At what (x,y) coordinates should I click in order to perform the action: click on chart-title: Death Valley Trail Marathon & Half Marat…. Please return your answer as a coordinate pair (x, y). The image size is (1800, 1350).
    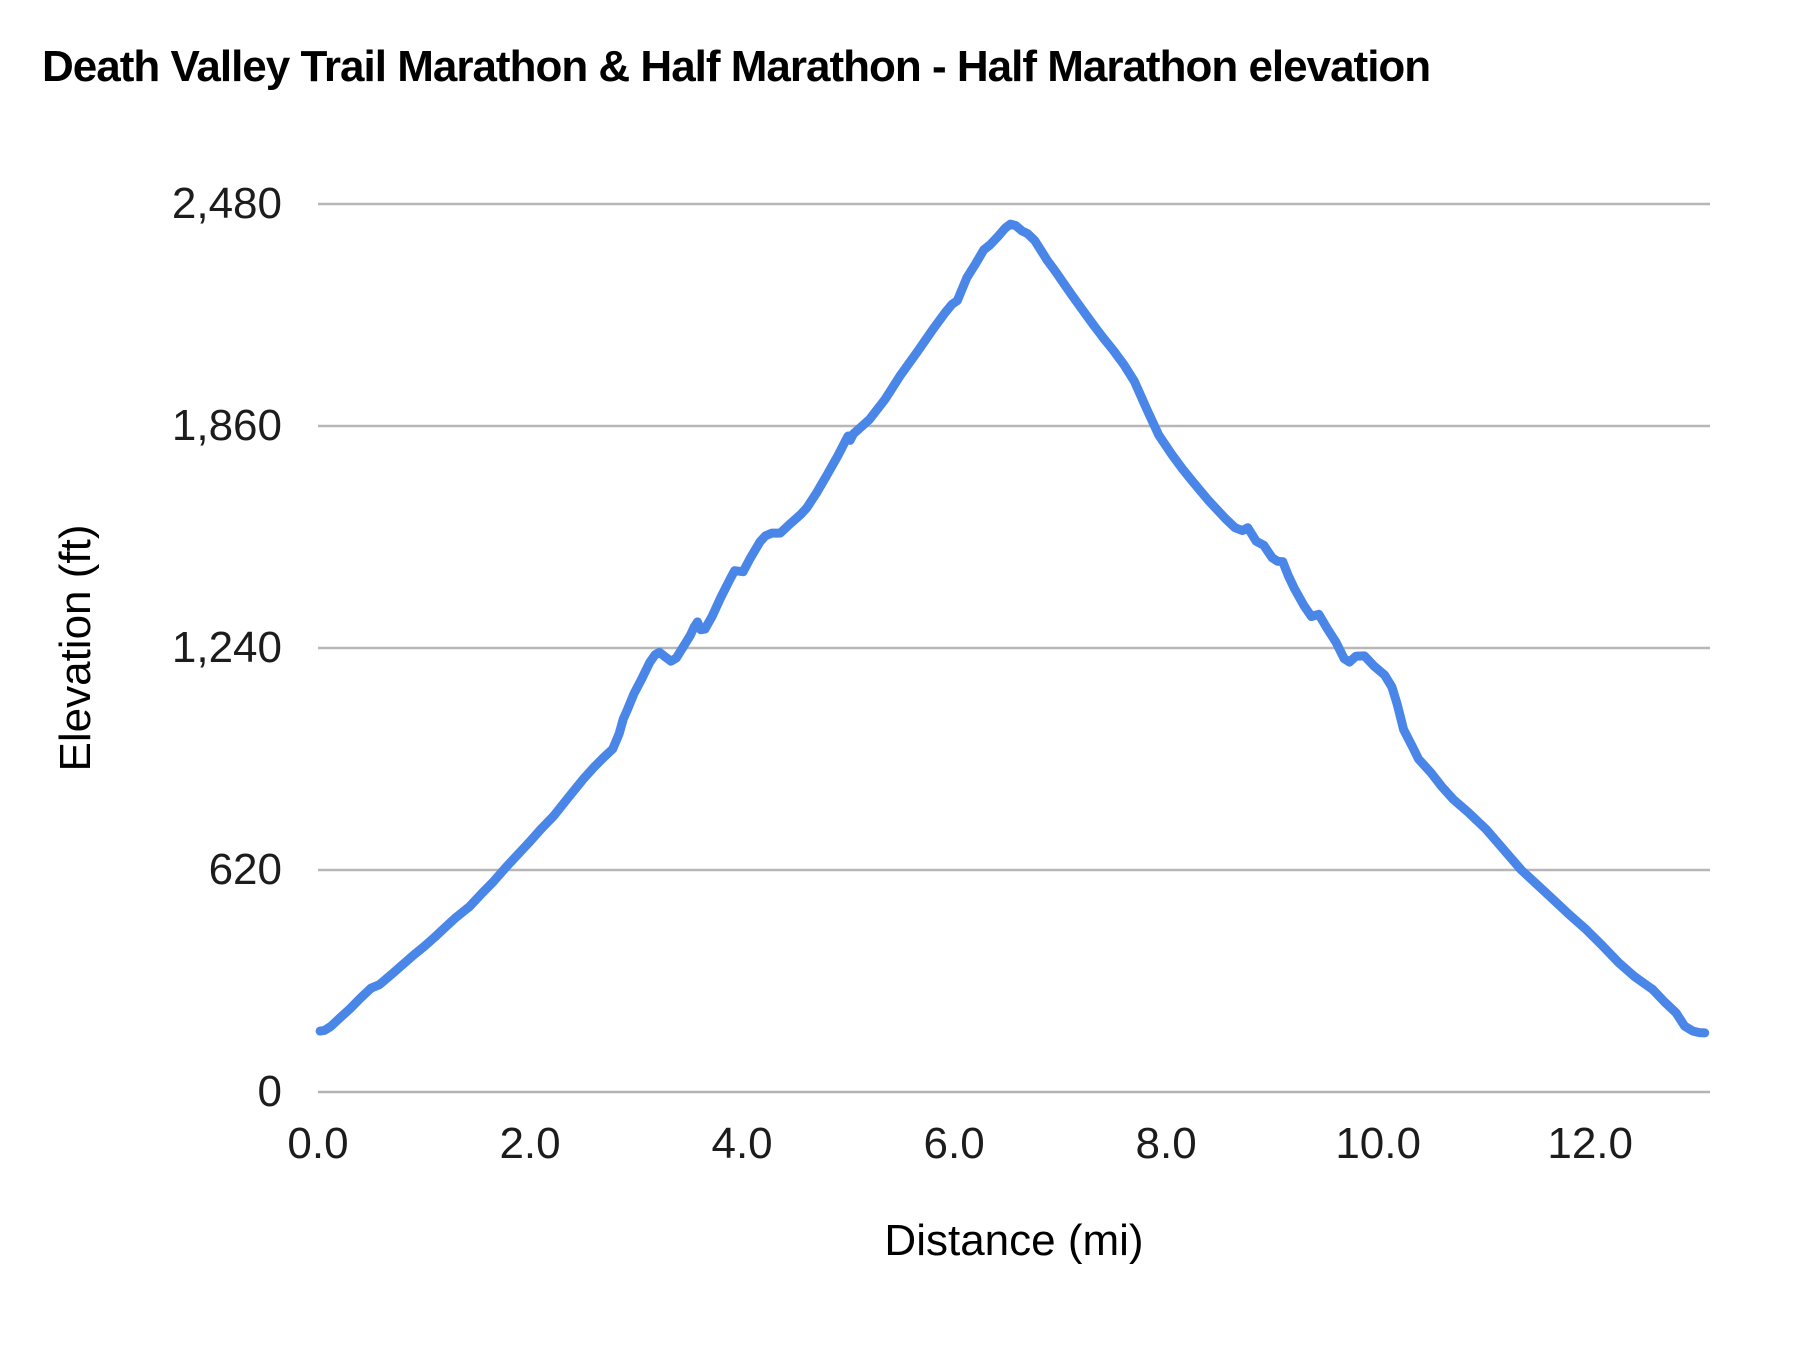
    Looking at the image, I should click on (736, 66).